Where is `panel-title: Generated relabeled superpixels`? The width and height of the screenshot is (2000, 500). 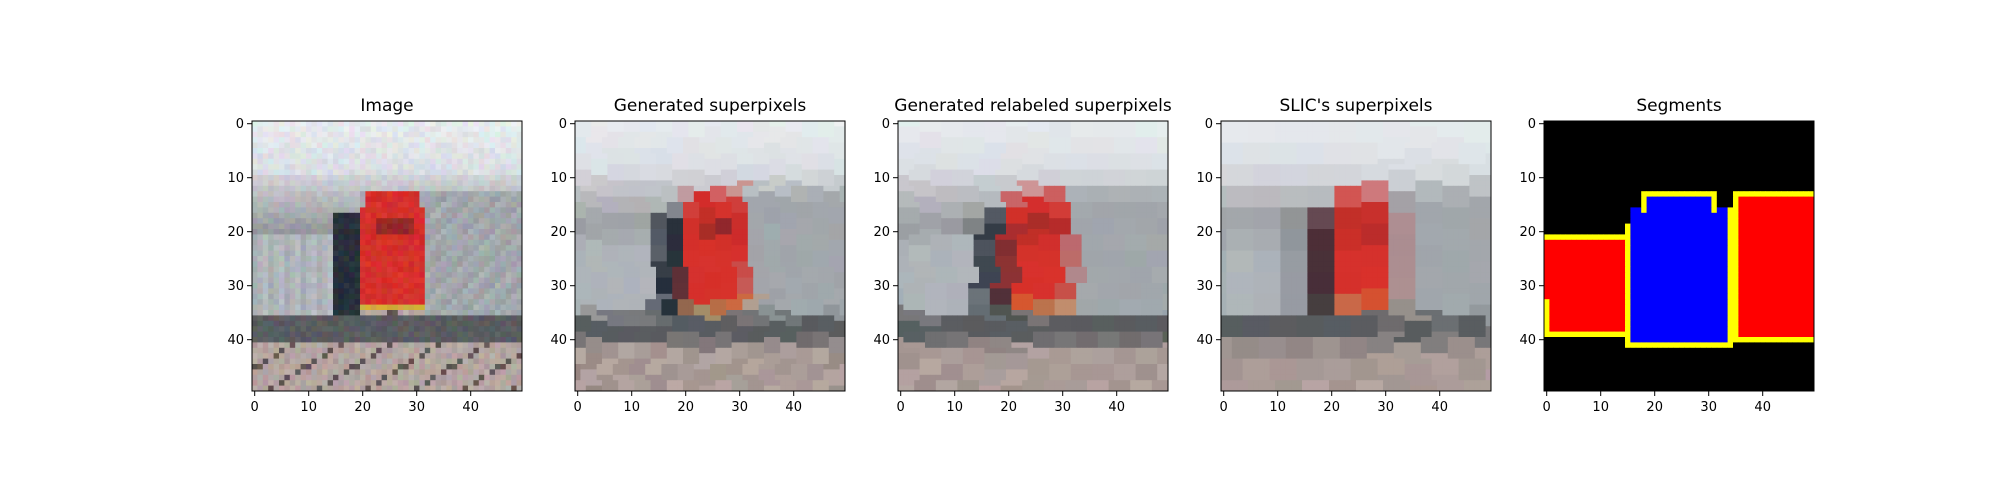 panel-title: Generated relabeled superpixels is located at coordinates (1033, 106).